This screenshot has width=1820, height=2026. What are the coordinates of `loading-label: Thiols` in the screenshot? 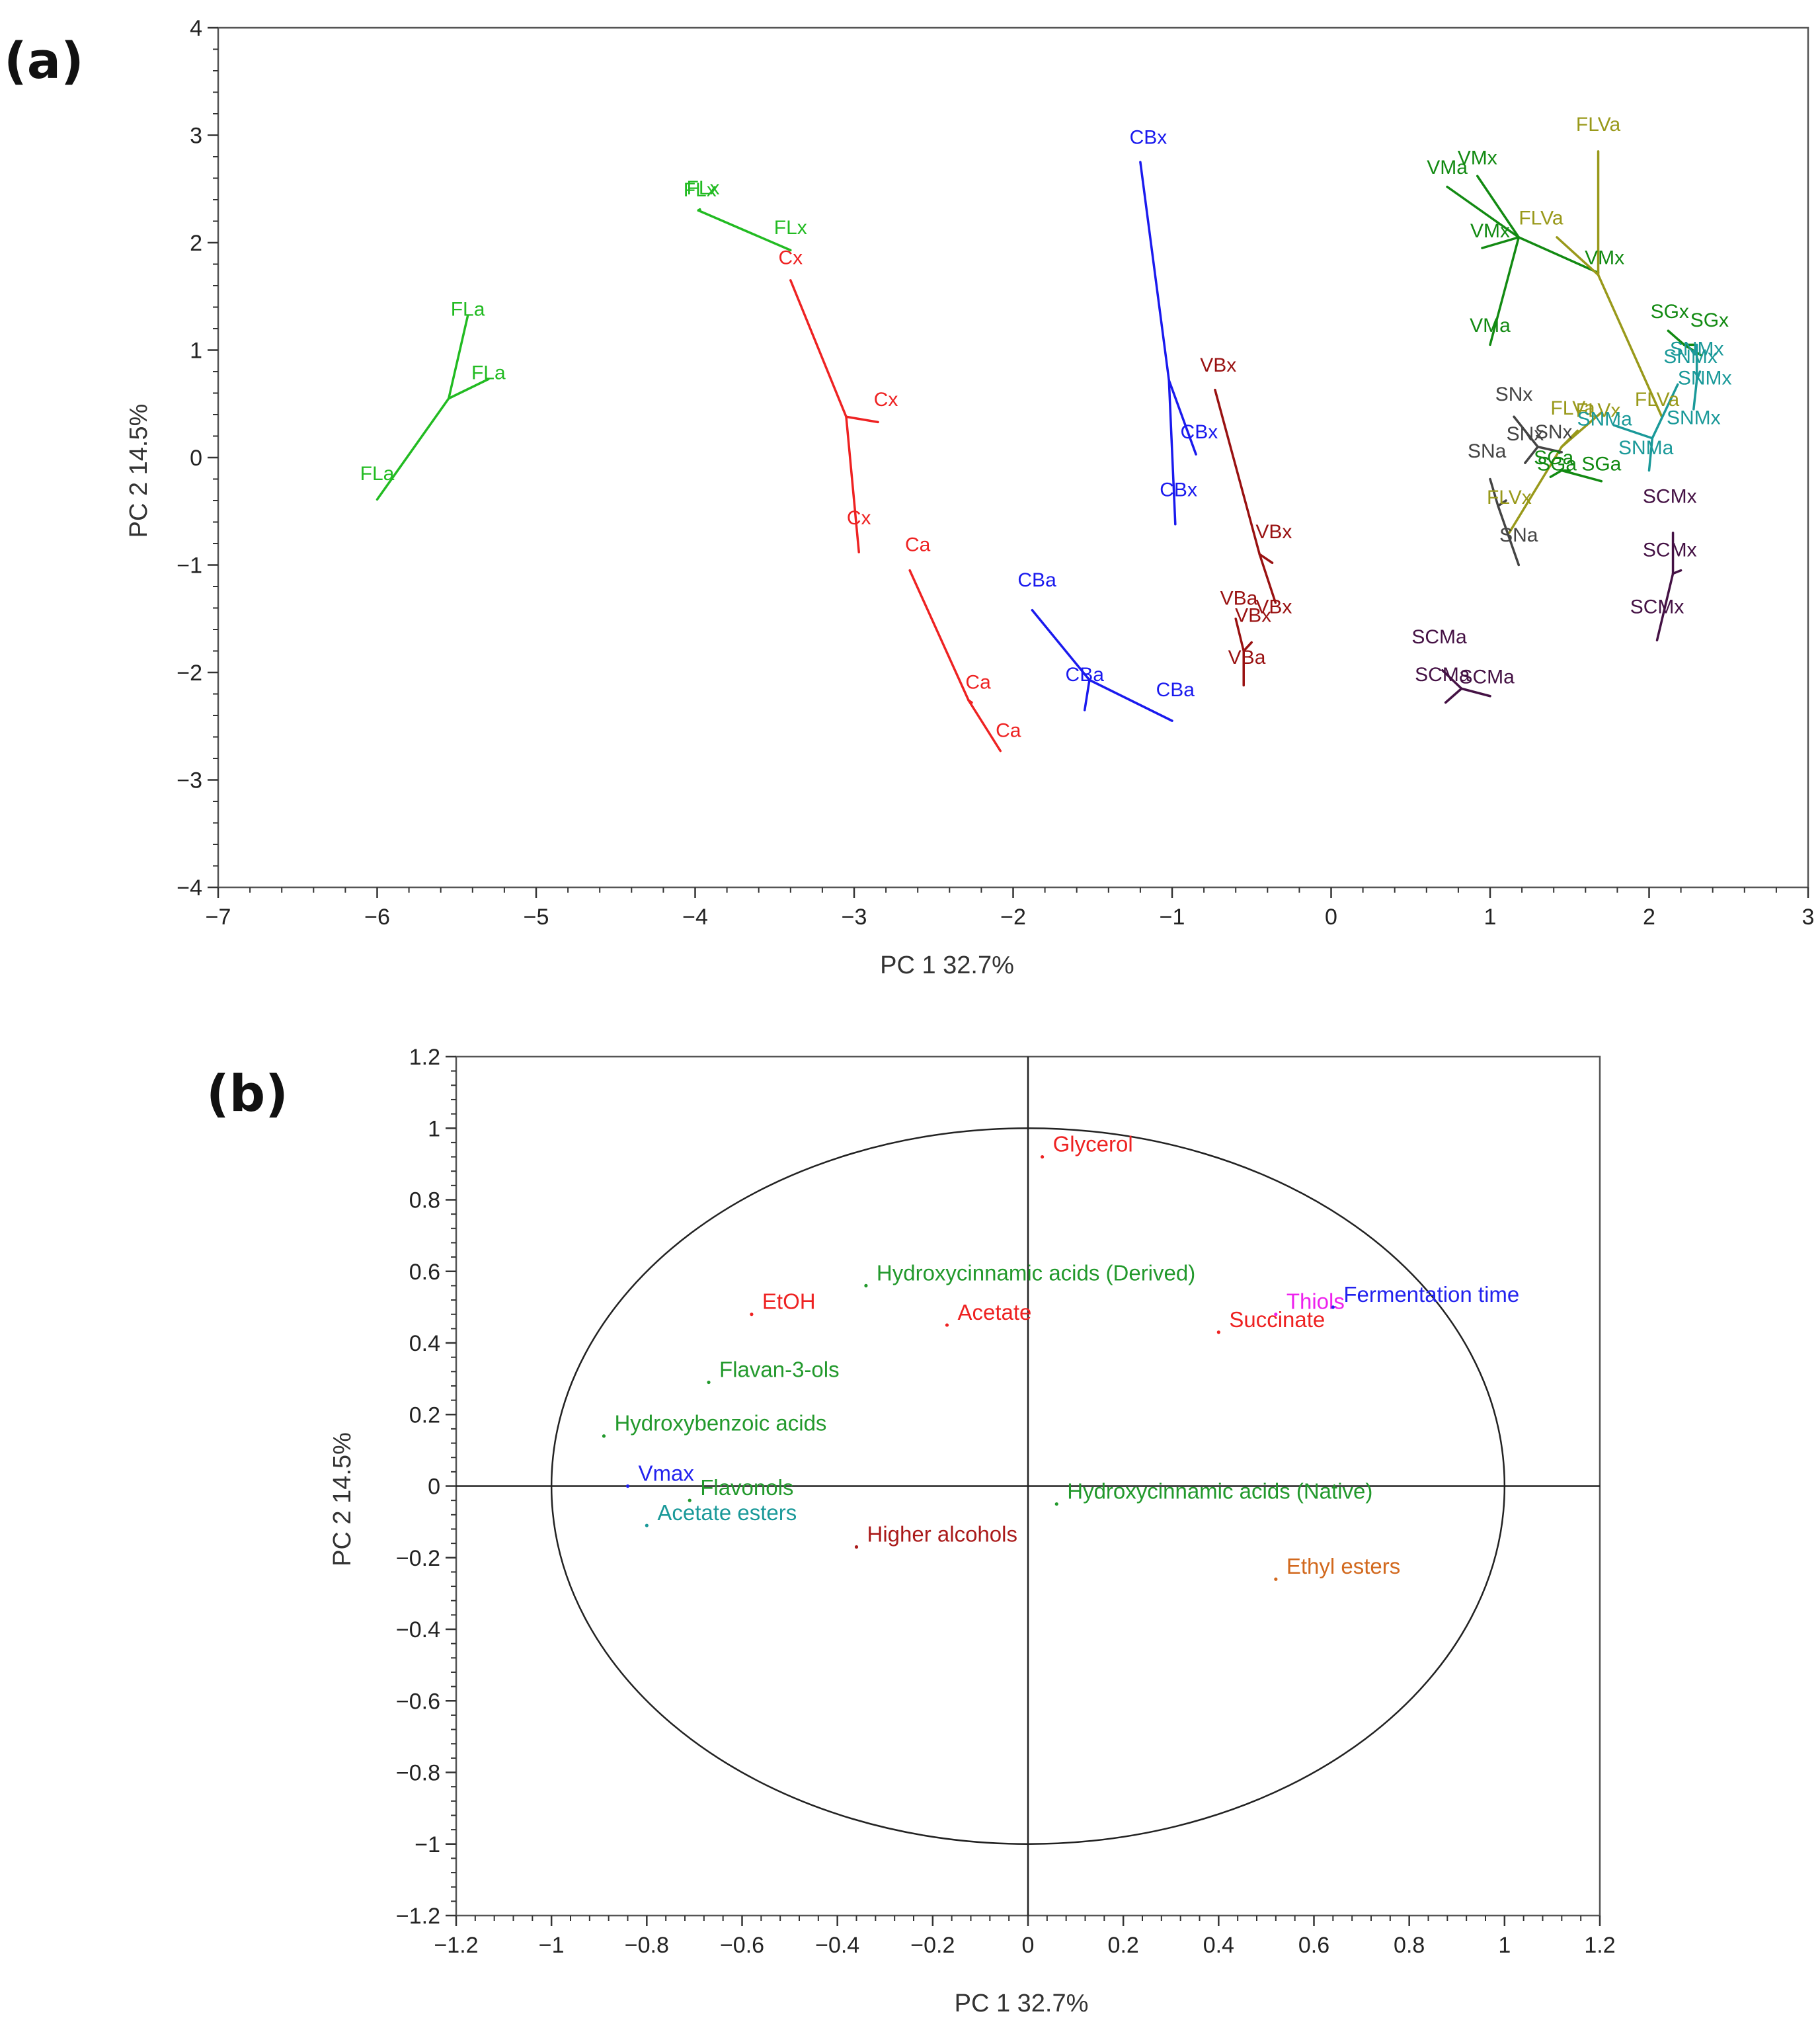 It's located at (1315, 1301).